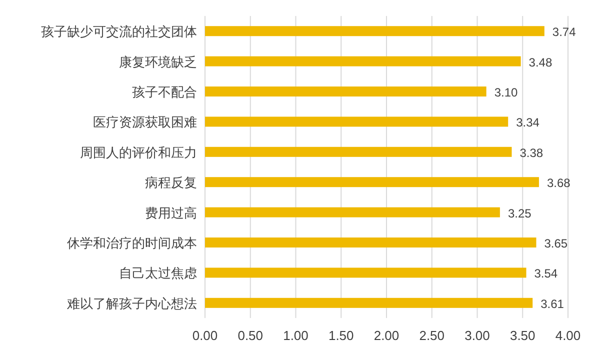 The width and height of the screenshot is (600, 356). What do you see at coordinates (387, 335) in the screenshot?
I see `x-tick-label: 2.00` at bounding box center [387, 335].